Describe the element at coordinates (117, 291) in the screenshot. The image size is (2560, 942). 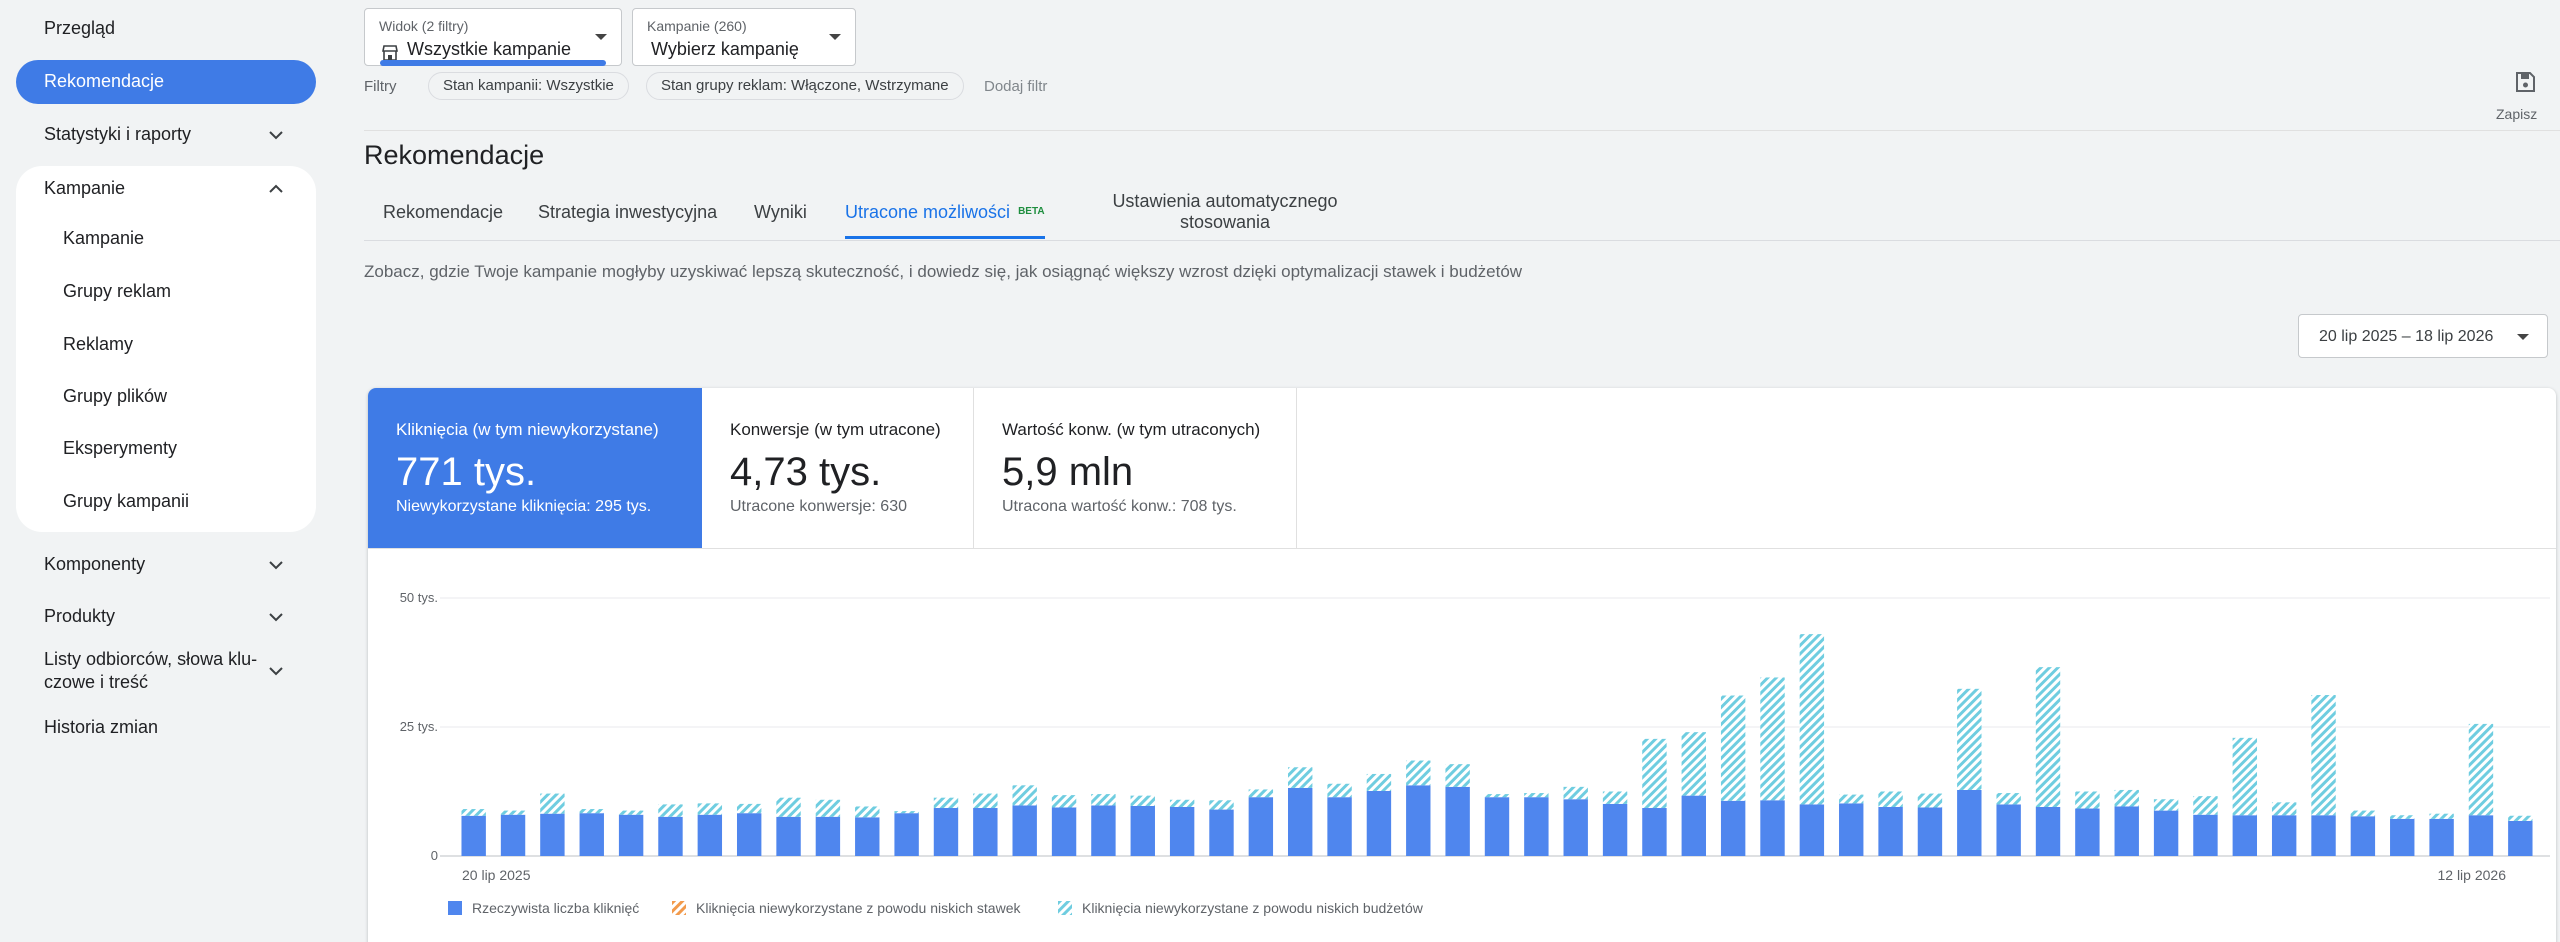
I see `sidebar-subitem-ad-groups: Grupy reklam` at that location.